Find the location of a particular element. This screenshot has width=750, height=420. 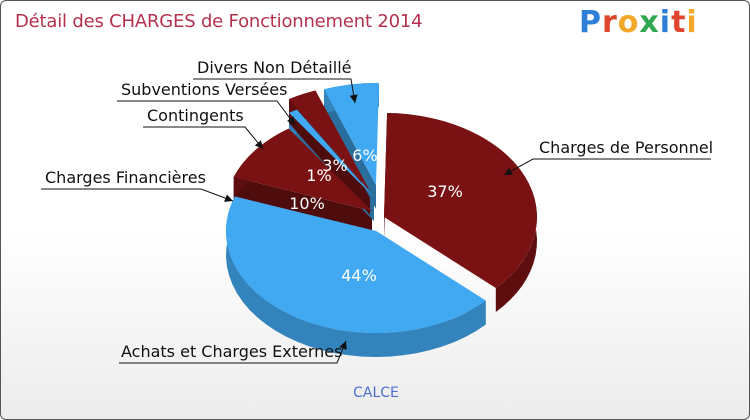

pie-slice-achats-et-charges-externes is located at coordinates (355, 265).